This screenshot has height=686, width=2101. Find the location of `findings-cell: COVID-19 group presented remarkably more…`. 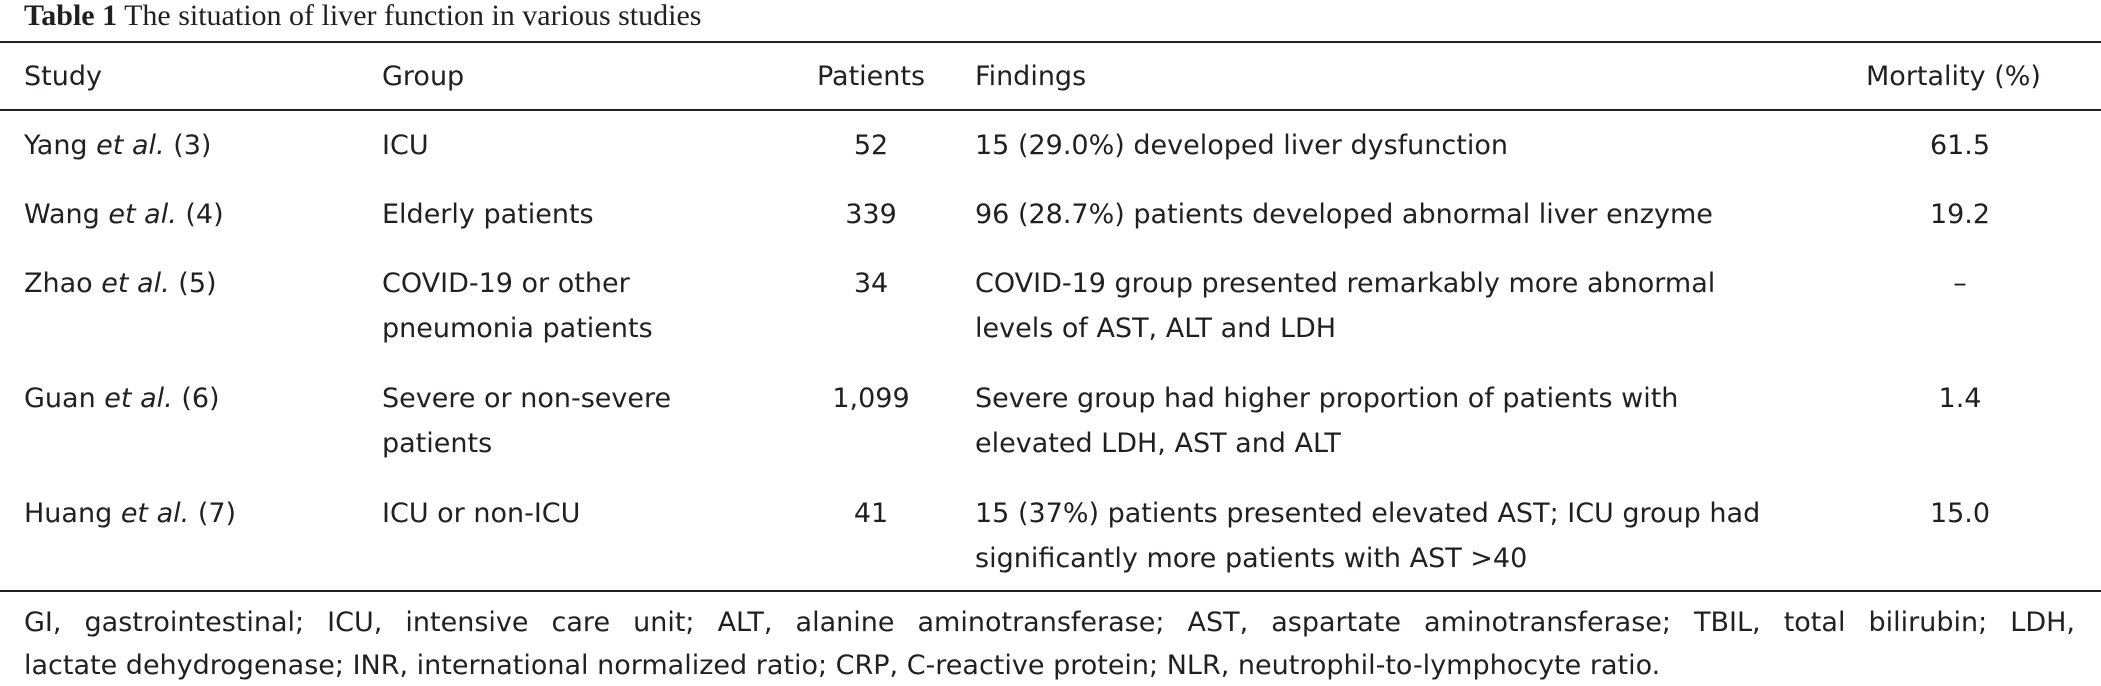

findings-cell: COVID-19 group presented remarkably more… is located at coordinates (1415, 306).